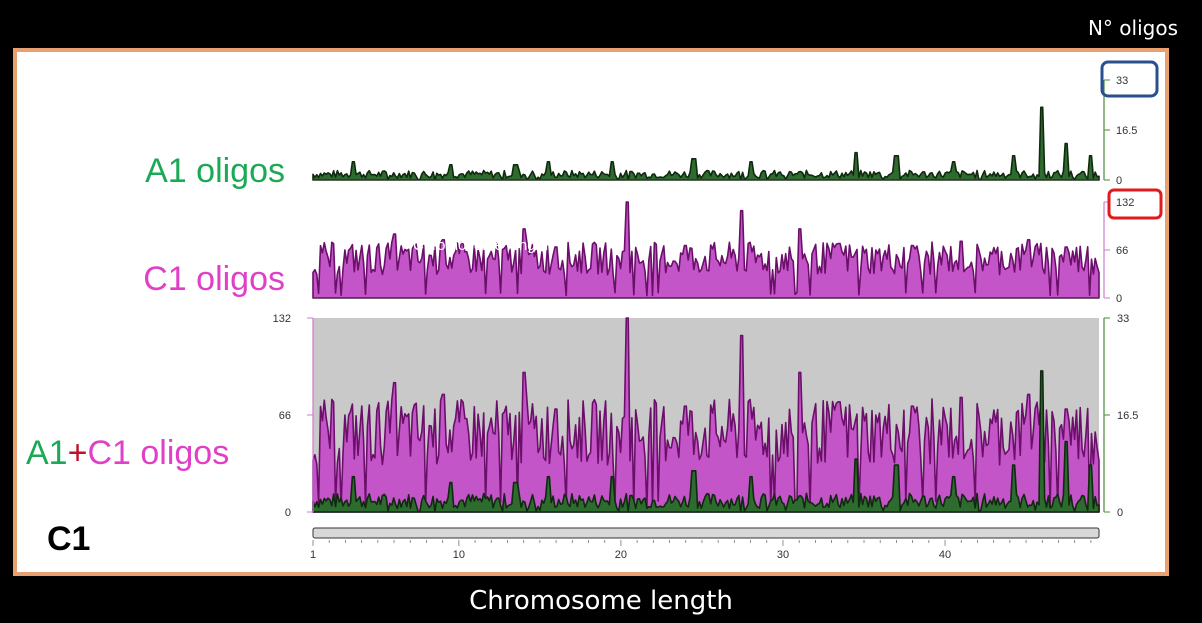 Image resolution: width=1202 pixels, height=623 pixels. Describe the element at coordinates (706, 533) in the screenshot. I see `chromosome-ideogram` at that location.